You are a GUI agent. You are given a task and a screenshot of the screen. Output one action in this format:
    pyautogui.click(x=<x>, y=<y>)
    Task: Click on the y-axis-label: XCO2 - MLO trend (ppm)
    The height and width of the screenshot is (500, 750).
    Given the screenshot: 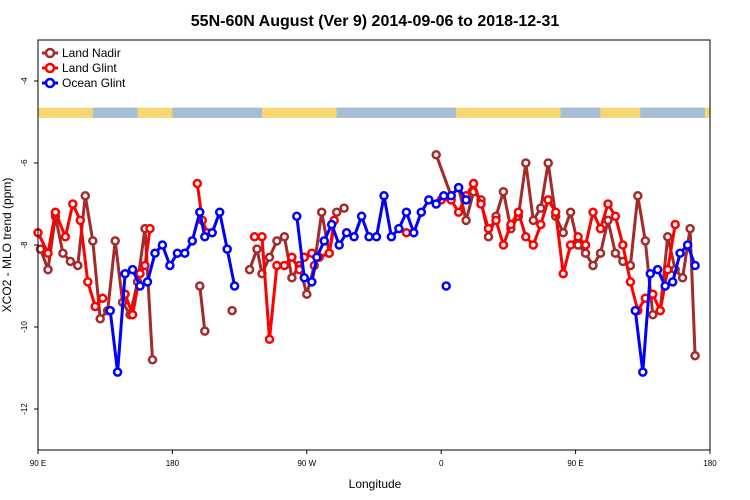 What is the action you would take?
    pyautogui.click(x=7, y=245)
    